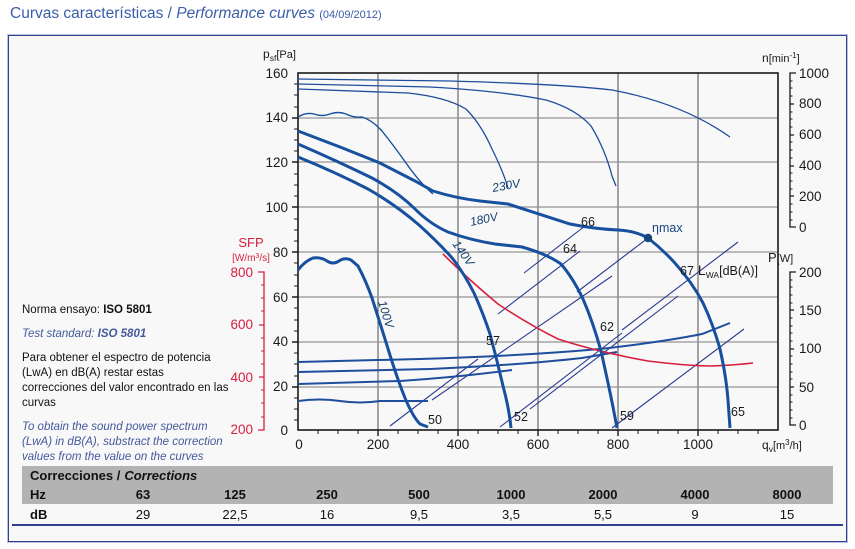 The width and height of the screenshot is (855, 549). Describe the element at coordinates (810, 310) in the screenshot. I see `power-tick-150: 150` at that location.